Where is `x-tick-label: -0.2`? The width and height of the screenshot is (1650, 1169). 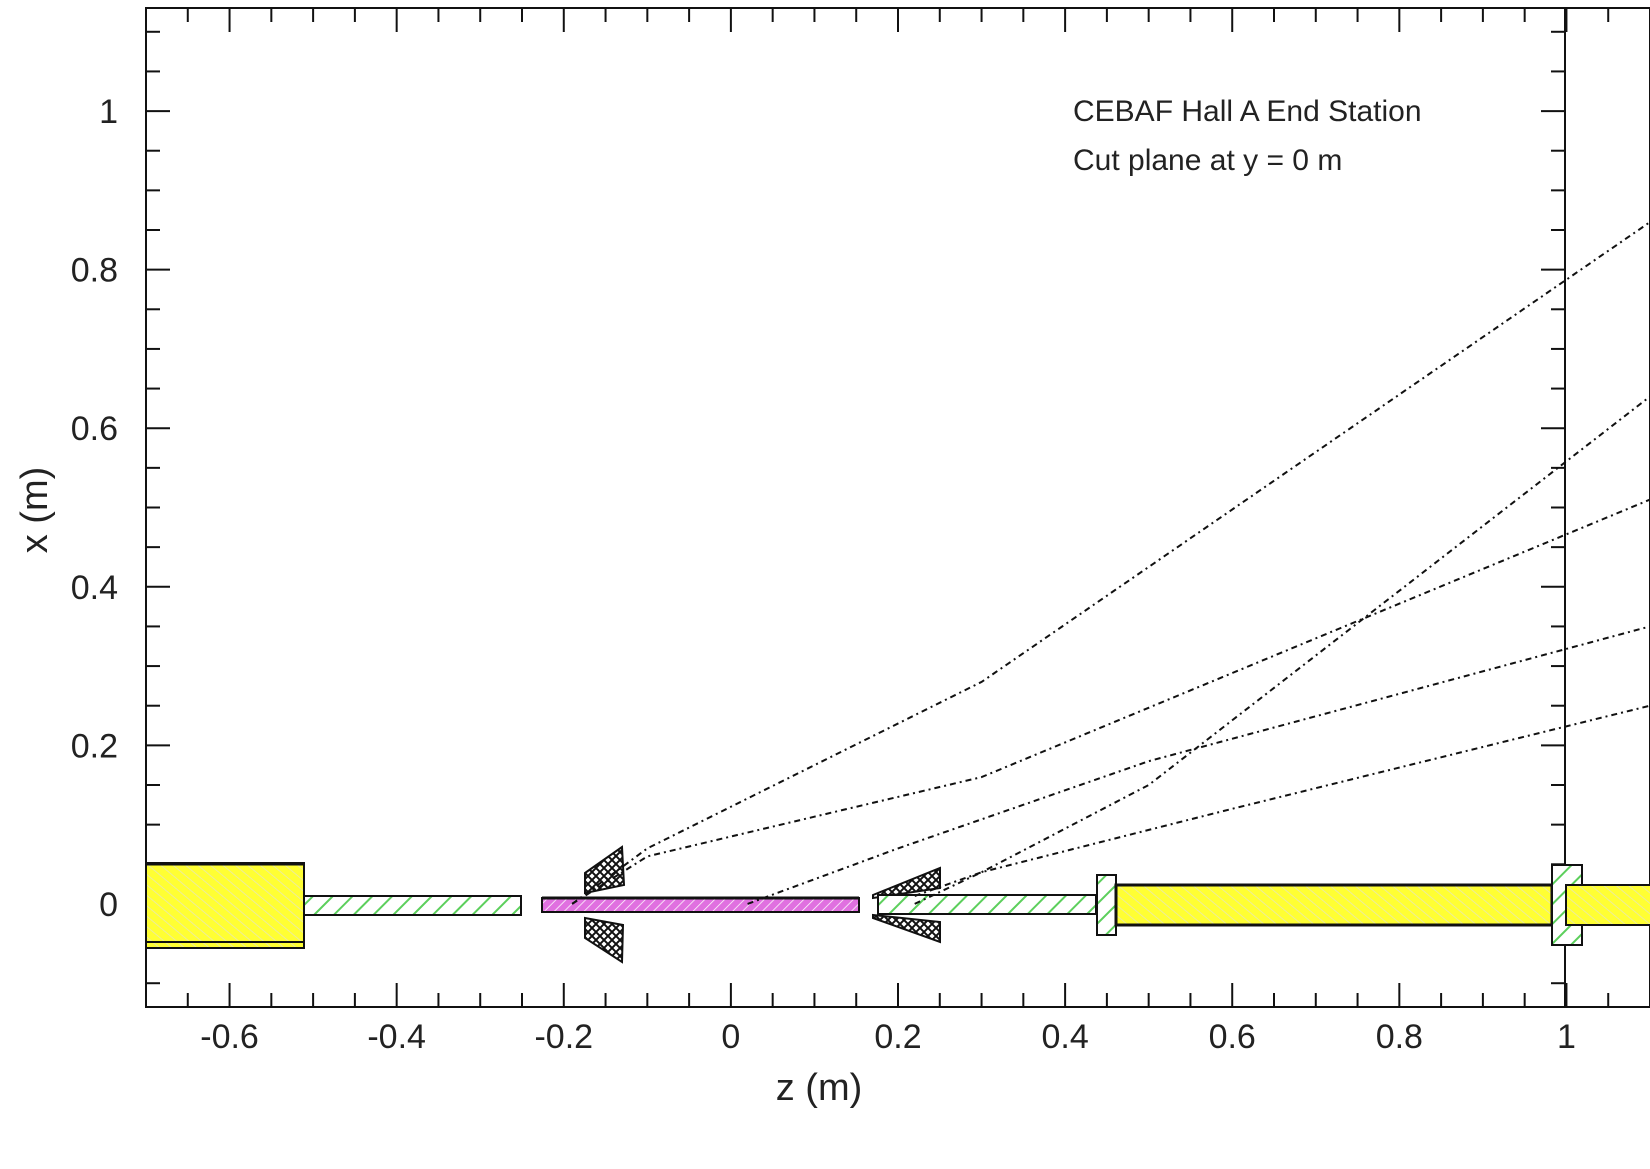
x-tick-label: -0.2 is located at coordinates (563, 1037).